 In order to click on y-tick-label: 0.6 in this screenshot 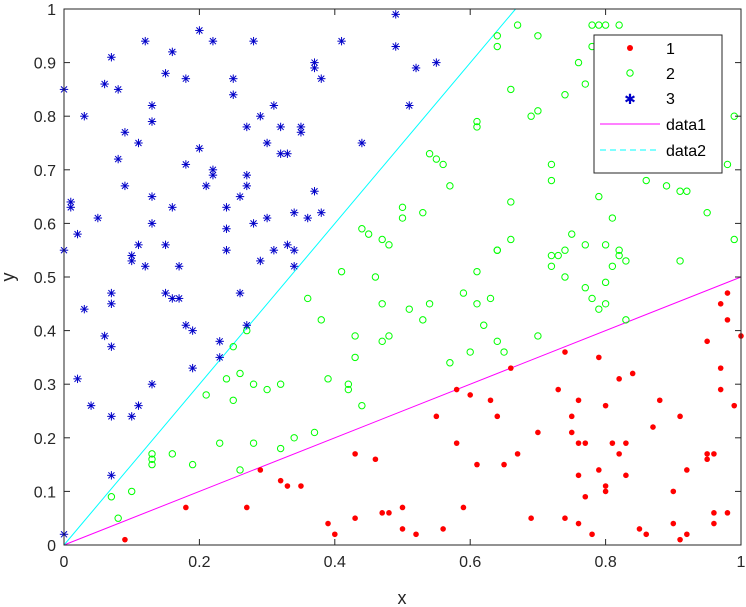, I will do `click(45, 224)`.